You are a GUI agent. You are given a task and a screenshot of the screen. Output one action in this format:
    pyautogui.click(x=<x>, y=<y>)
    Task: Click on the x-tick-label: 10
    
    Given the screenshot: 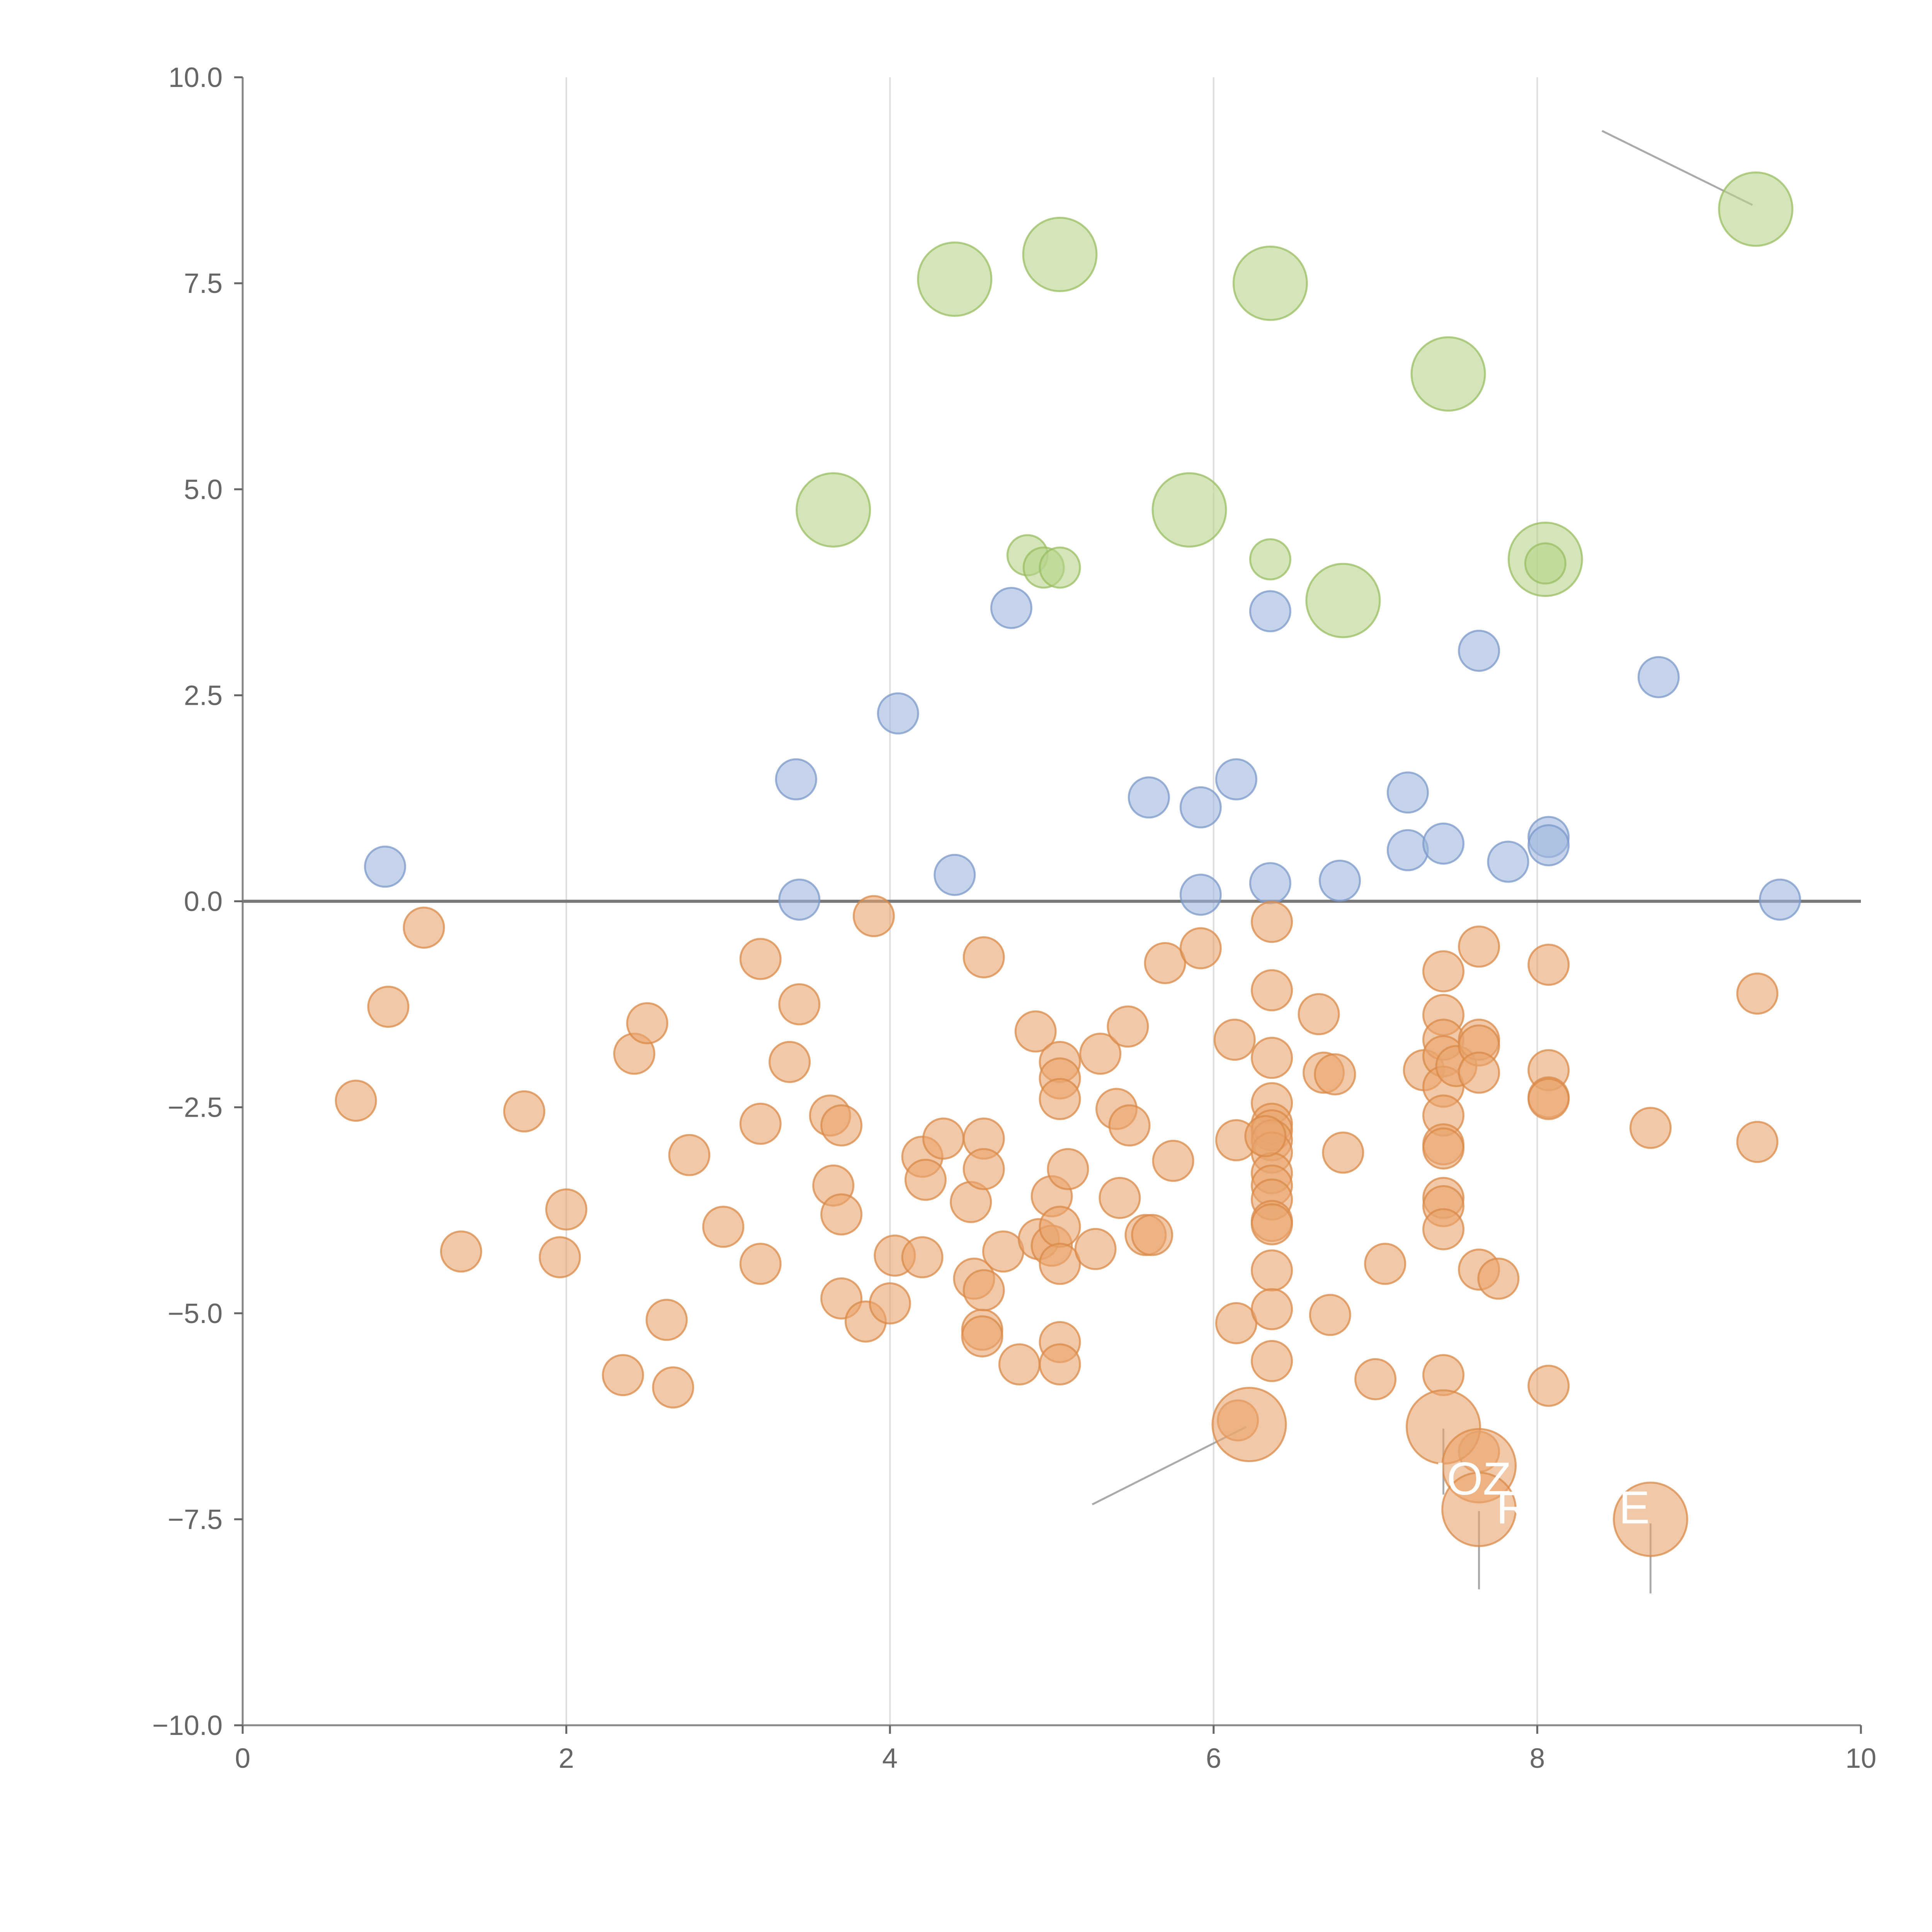 What is the action you would take?
    pyautogui.click(x=1860, y=1758)
    